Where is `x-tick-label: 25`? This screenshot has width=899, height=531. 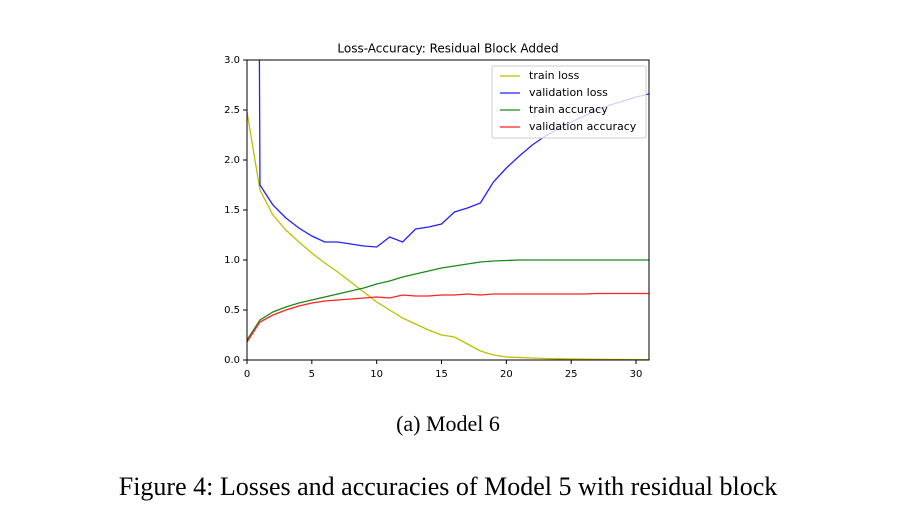 x-tick-label: 25 is located at coordinates (571, 374).